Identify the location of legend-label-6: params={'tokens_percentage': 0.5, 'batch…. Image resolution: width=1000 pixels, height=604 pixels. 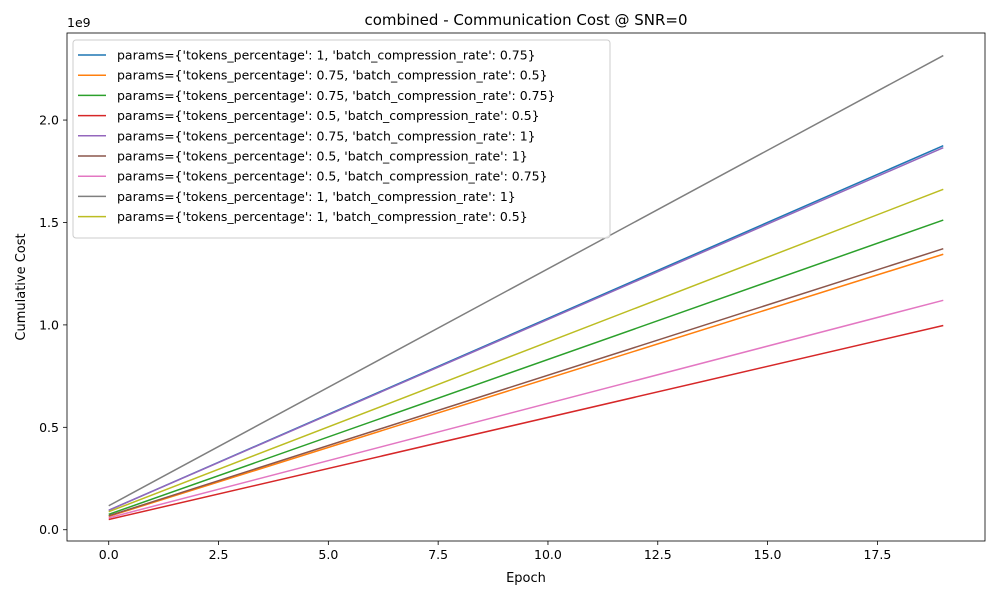
(322, 156).